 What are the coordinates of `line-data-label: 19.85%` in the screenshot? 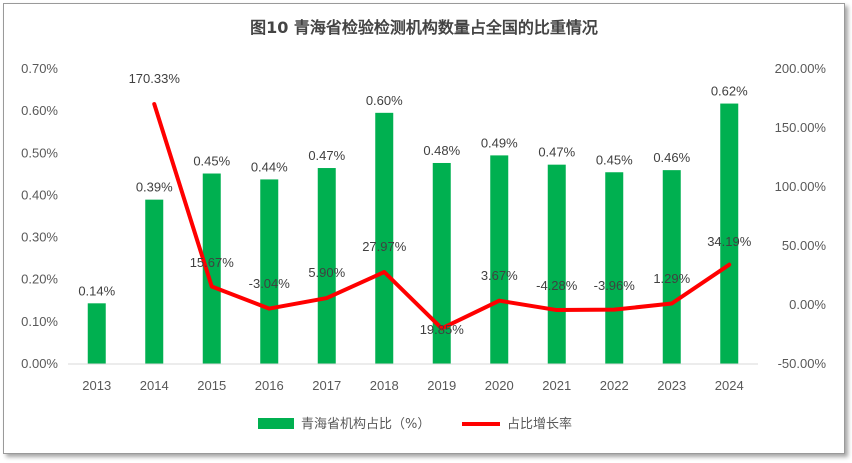 It's located at (442, 329).